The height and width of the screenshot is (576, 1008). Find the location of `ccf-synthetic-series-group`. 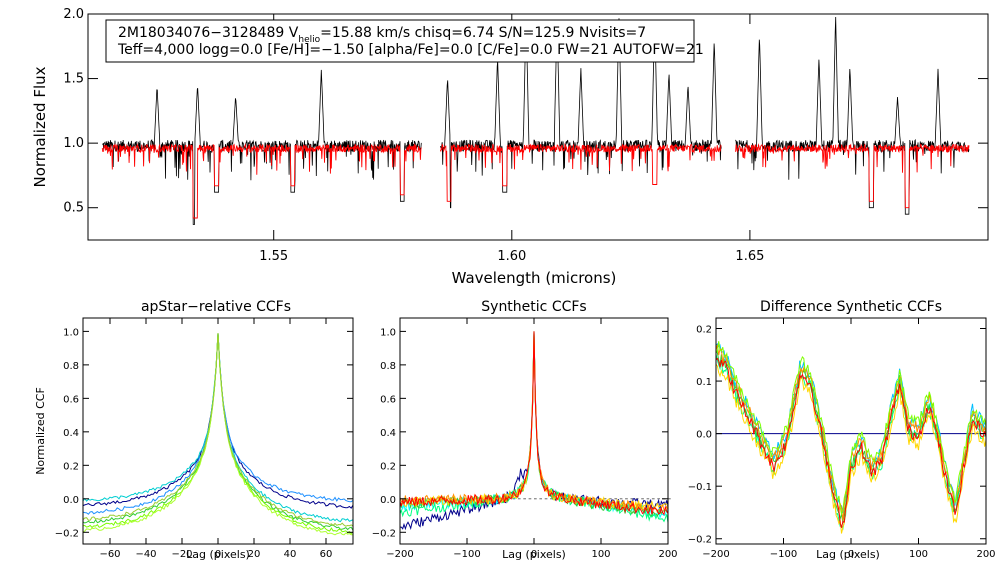

ccf-synthetic-series-group is located at coordinates (535, 431).